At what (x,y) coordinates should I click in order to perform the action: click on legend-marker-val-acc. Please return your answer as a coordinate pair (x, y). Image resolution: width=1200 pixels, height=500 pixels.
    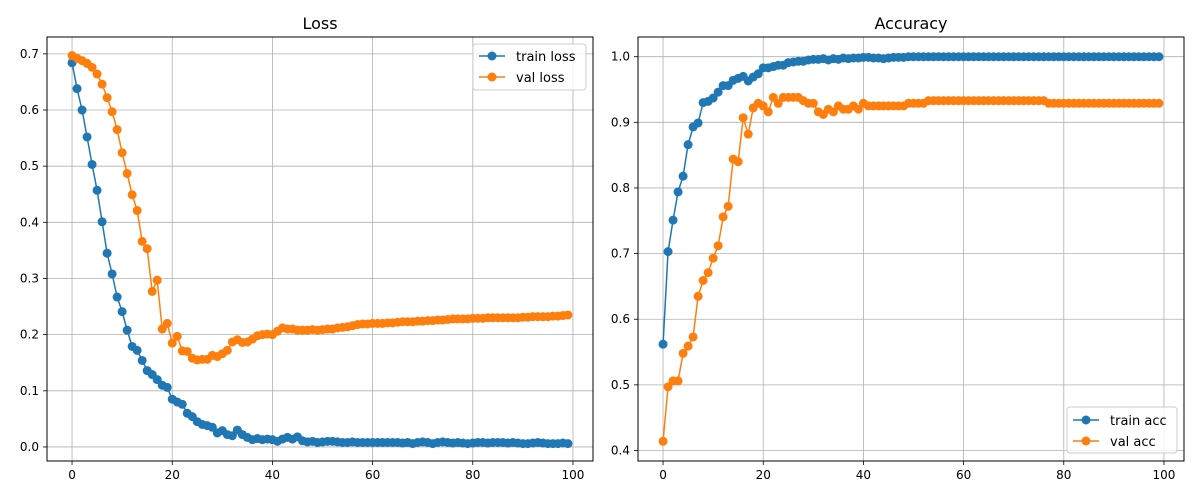
    Looking at the image, I should click on (1086, 441).